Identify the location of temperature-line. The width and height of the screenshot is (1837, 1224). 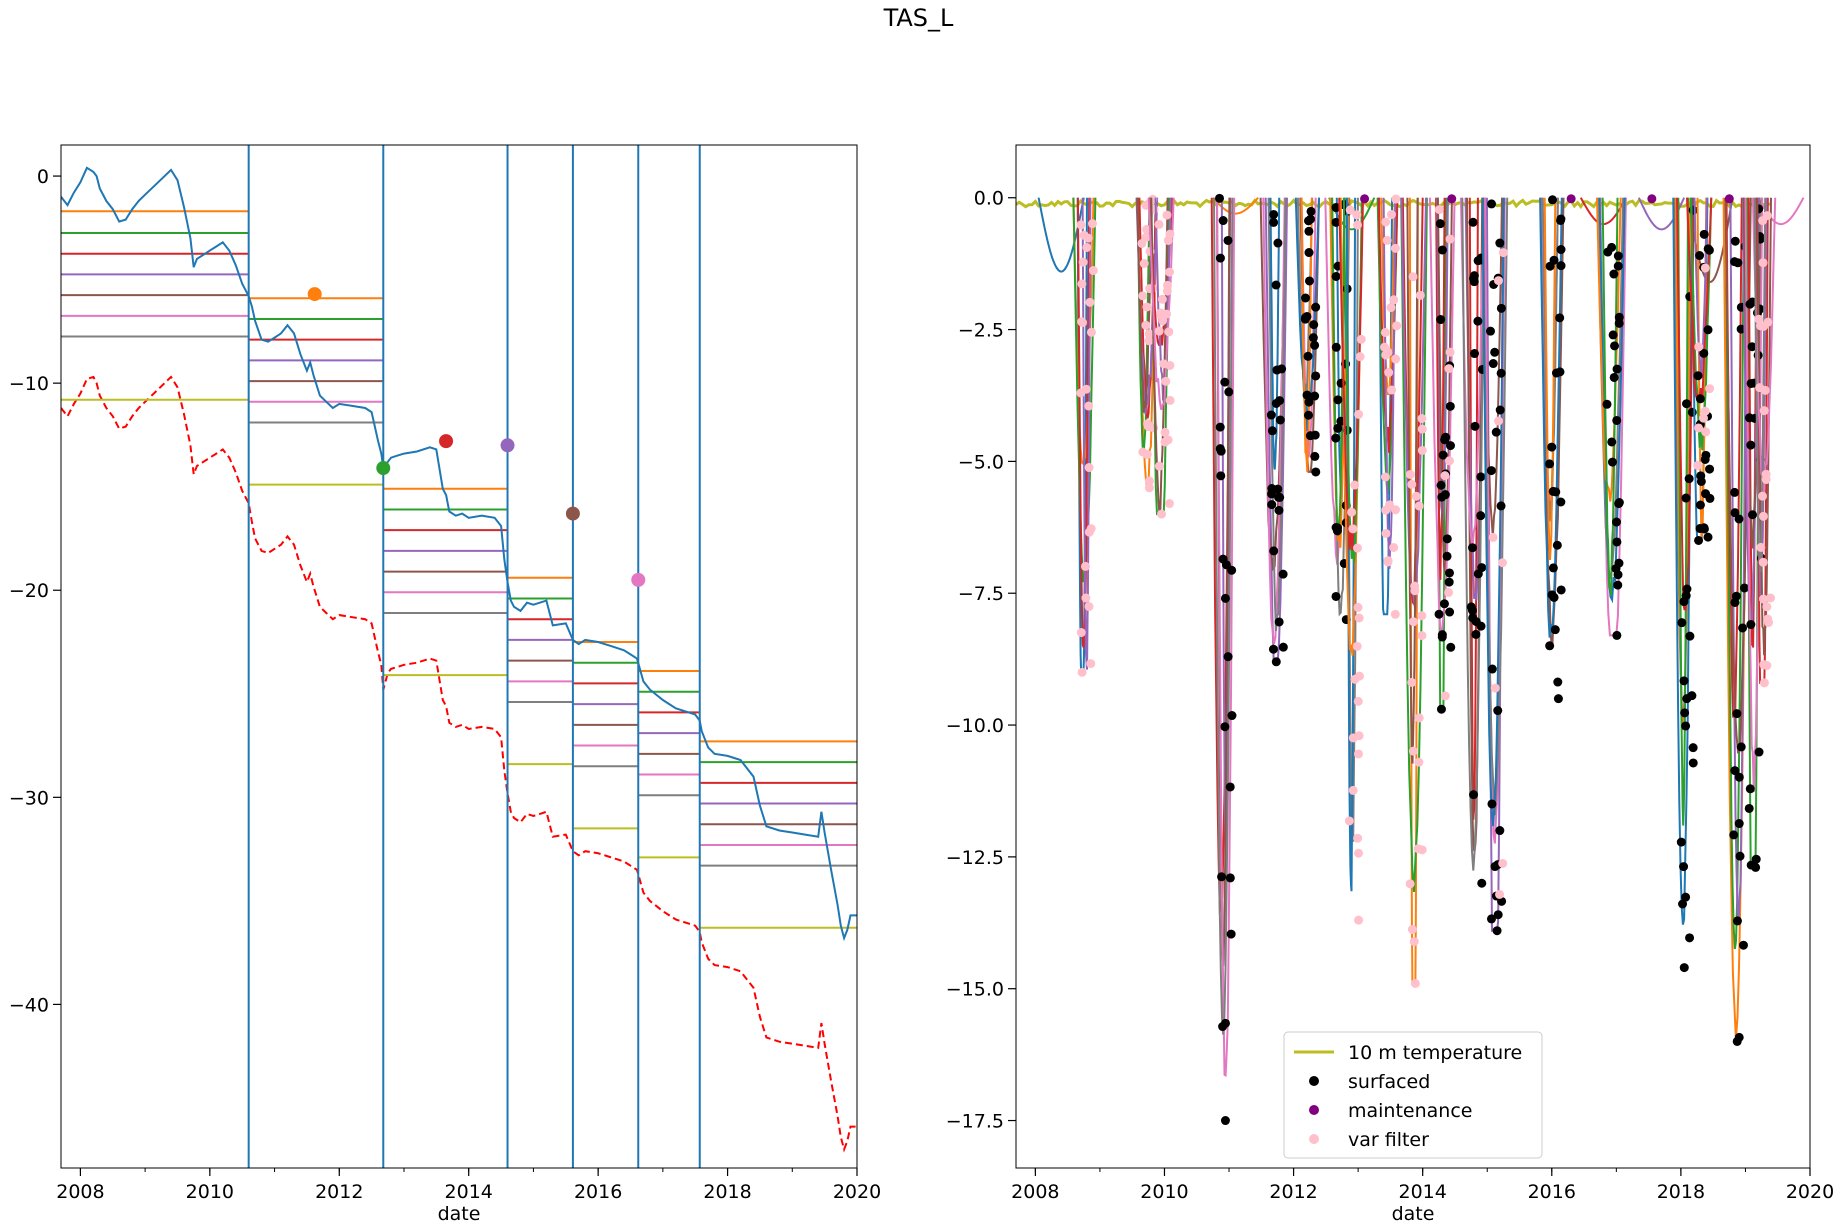
(1394, 204).